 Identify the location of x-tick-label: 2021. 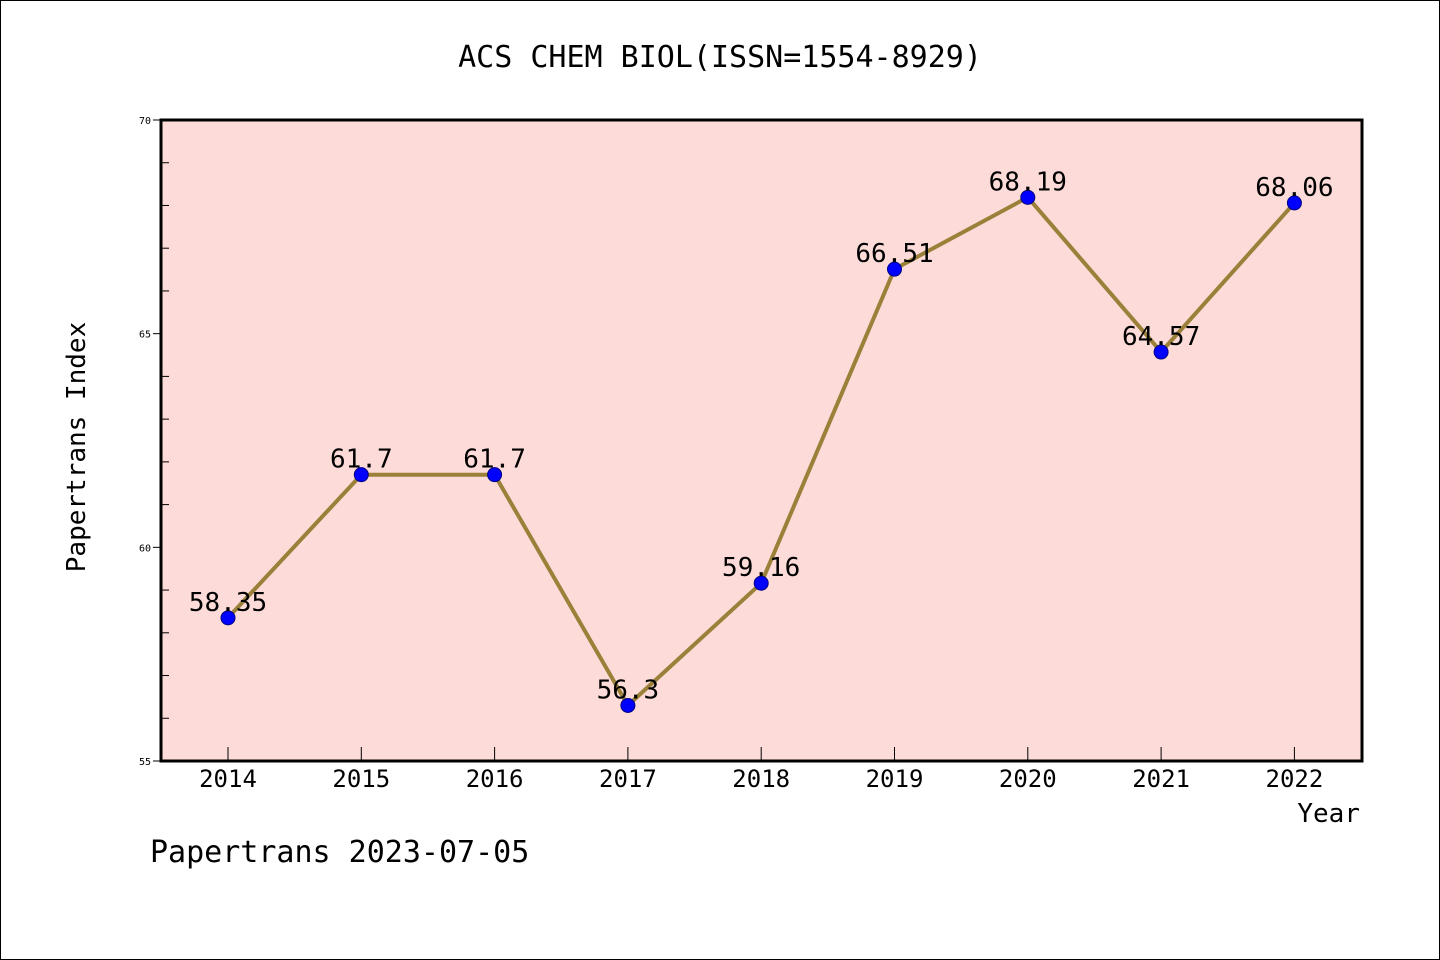
(1161, 779).